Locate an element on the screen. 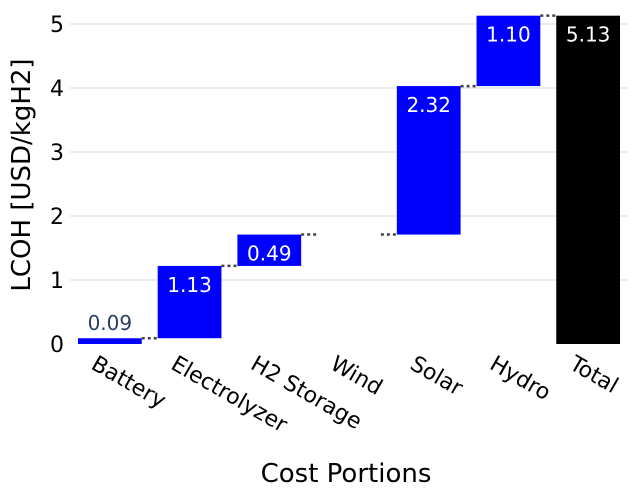 The height and width of the screenshot is (490, 643). y-tick-label: 5 is located at coordinates (57, 25).